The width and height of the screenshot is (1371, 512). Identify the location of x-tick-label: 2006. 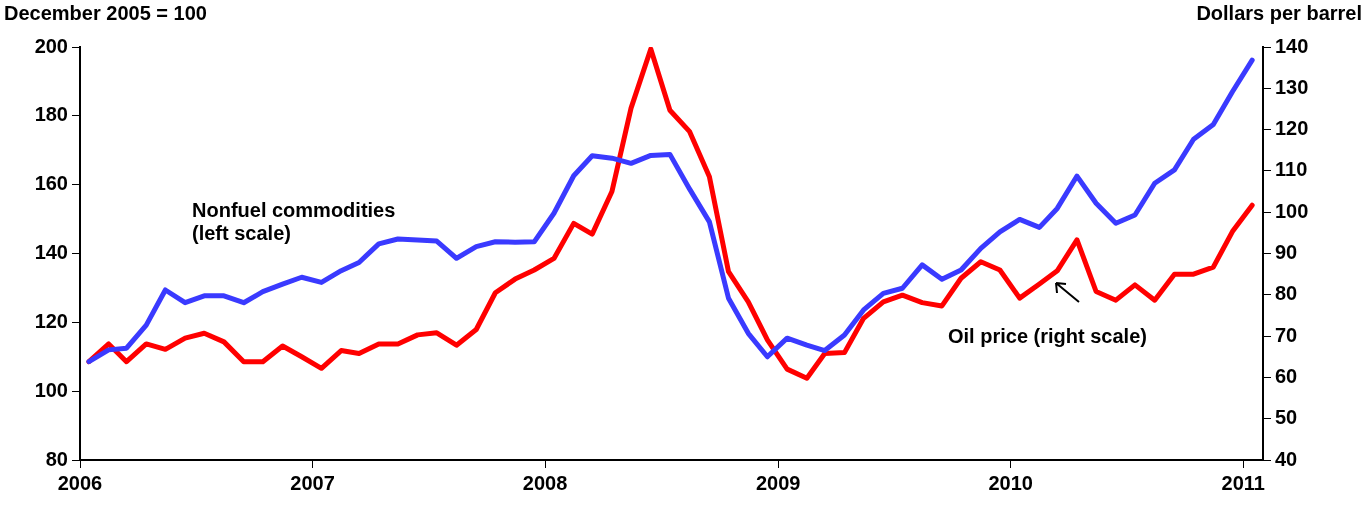
(80, 482).